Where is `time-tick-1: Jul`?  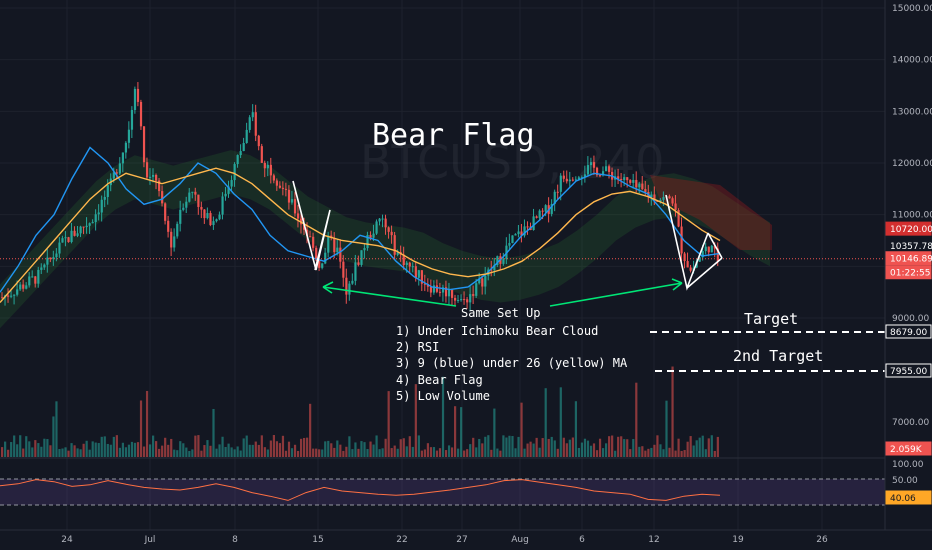
time-tick-1: Jul is located at coordinates (150, 540).